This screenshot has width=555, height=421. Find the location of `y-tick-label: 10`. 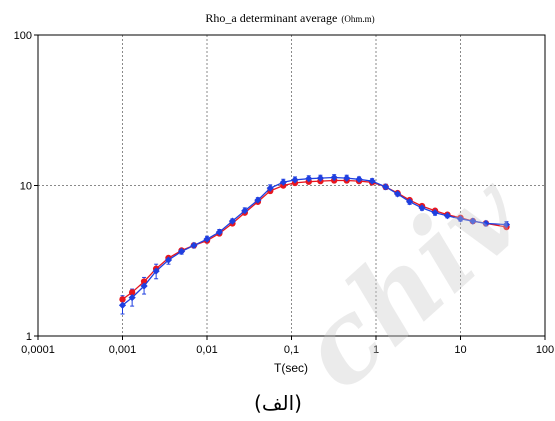

y-tick-label: 10 is located at coordinates (26, 187).